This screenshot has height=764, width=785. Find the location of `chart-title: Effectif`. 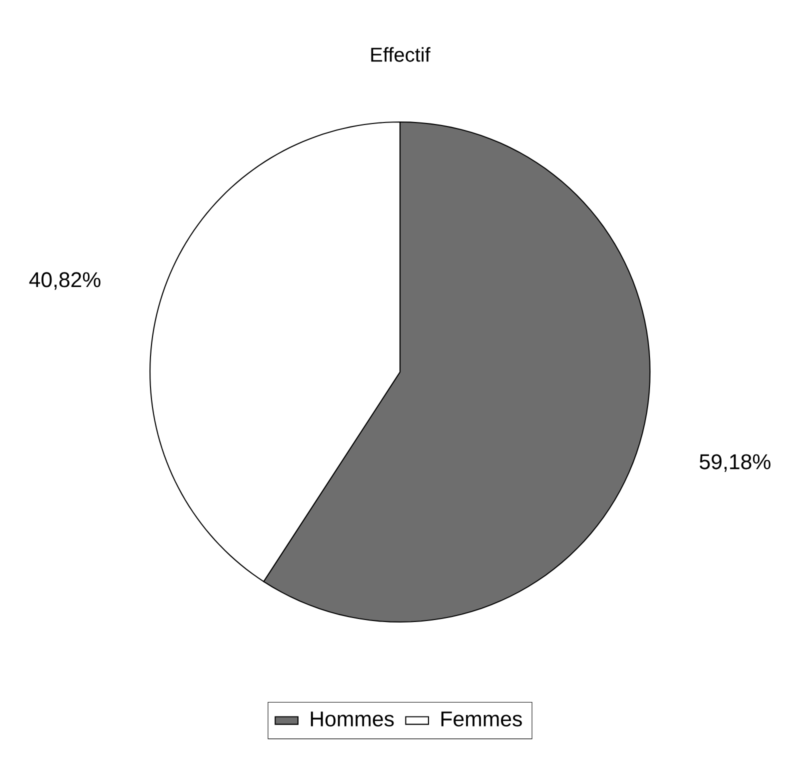

chart-title: Effectif is located at coordinates (400, 54).